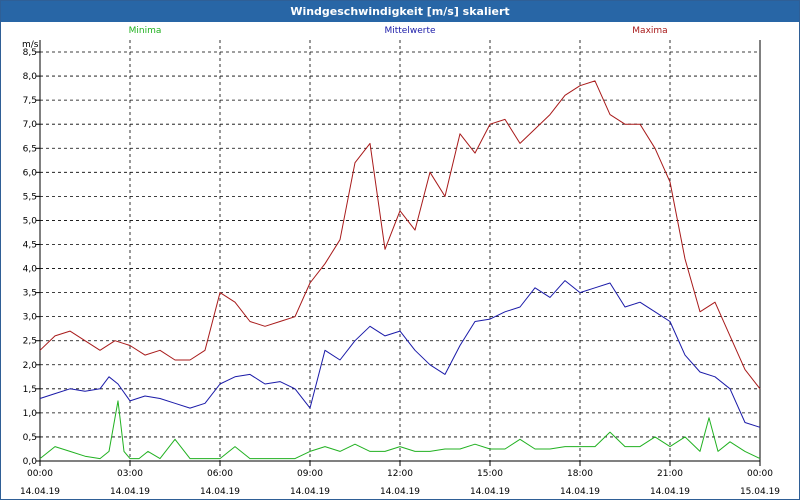 The height and width of the screenshot is (500, 800). I want to click on y-tick-label: 1,5, so click(30, 390).